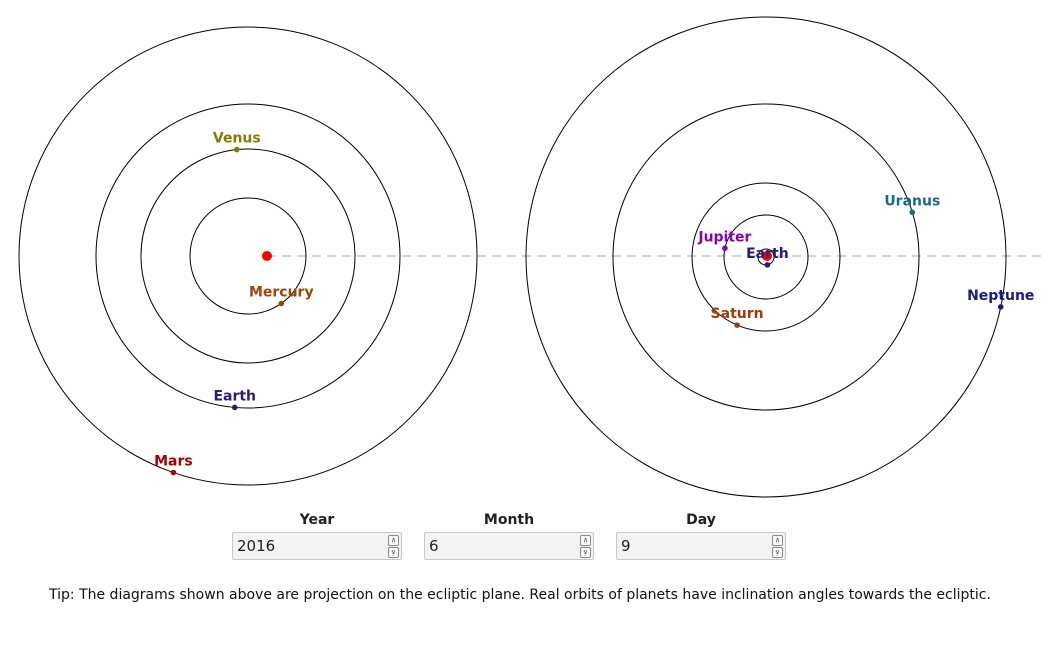  Describe the element at coordinates (912, 201) in the screenshot. I see `planet-label-uranus: Uranus` at that location.